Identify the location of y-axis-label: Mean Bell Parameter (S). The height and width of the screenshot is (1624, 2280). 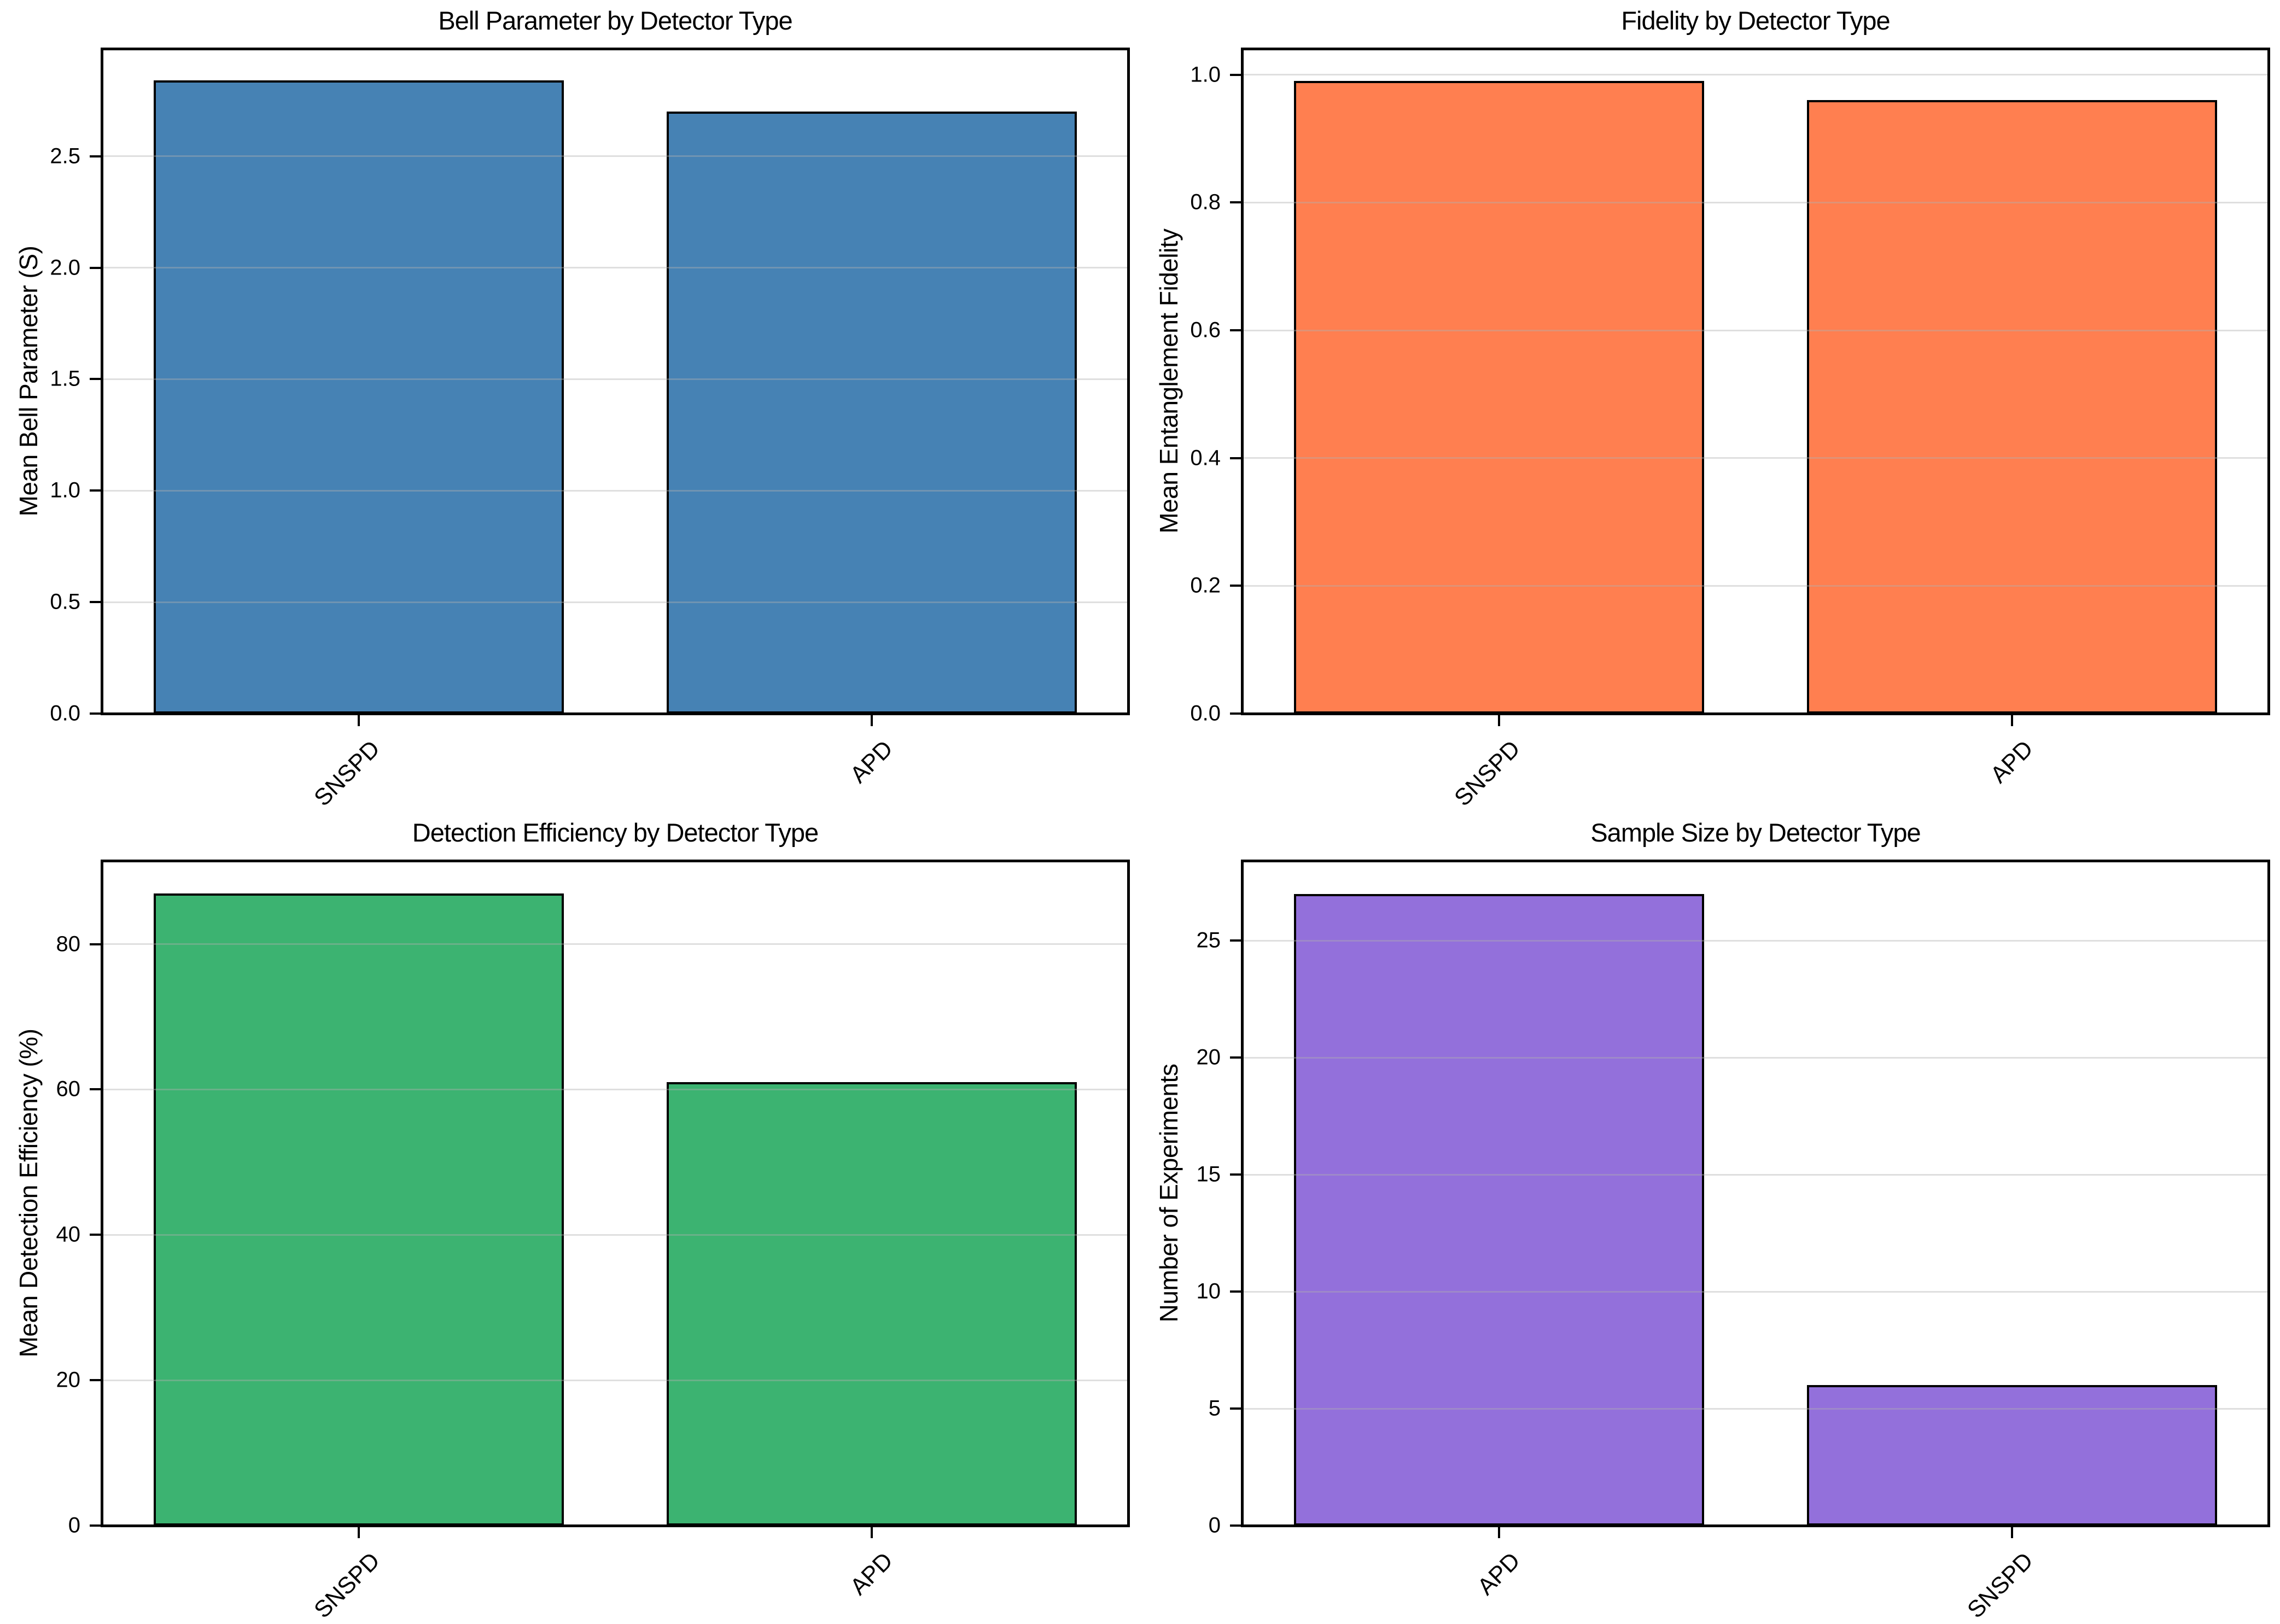
(28, 382).